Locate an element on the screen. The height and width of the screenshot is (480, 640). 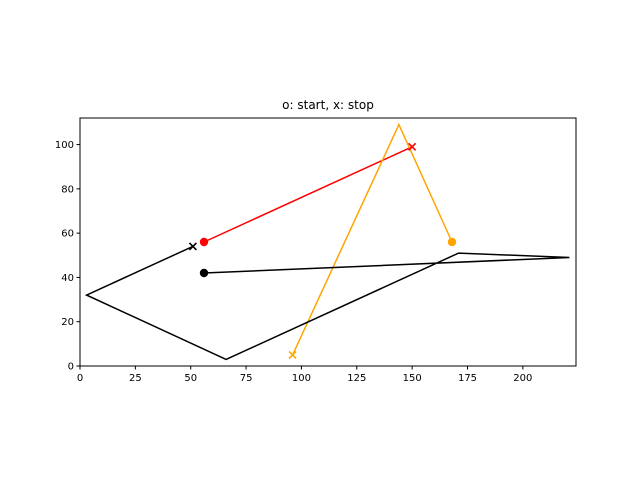
x-tick-label: 125 is located at coordinates (356, 378).